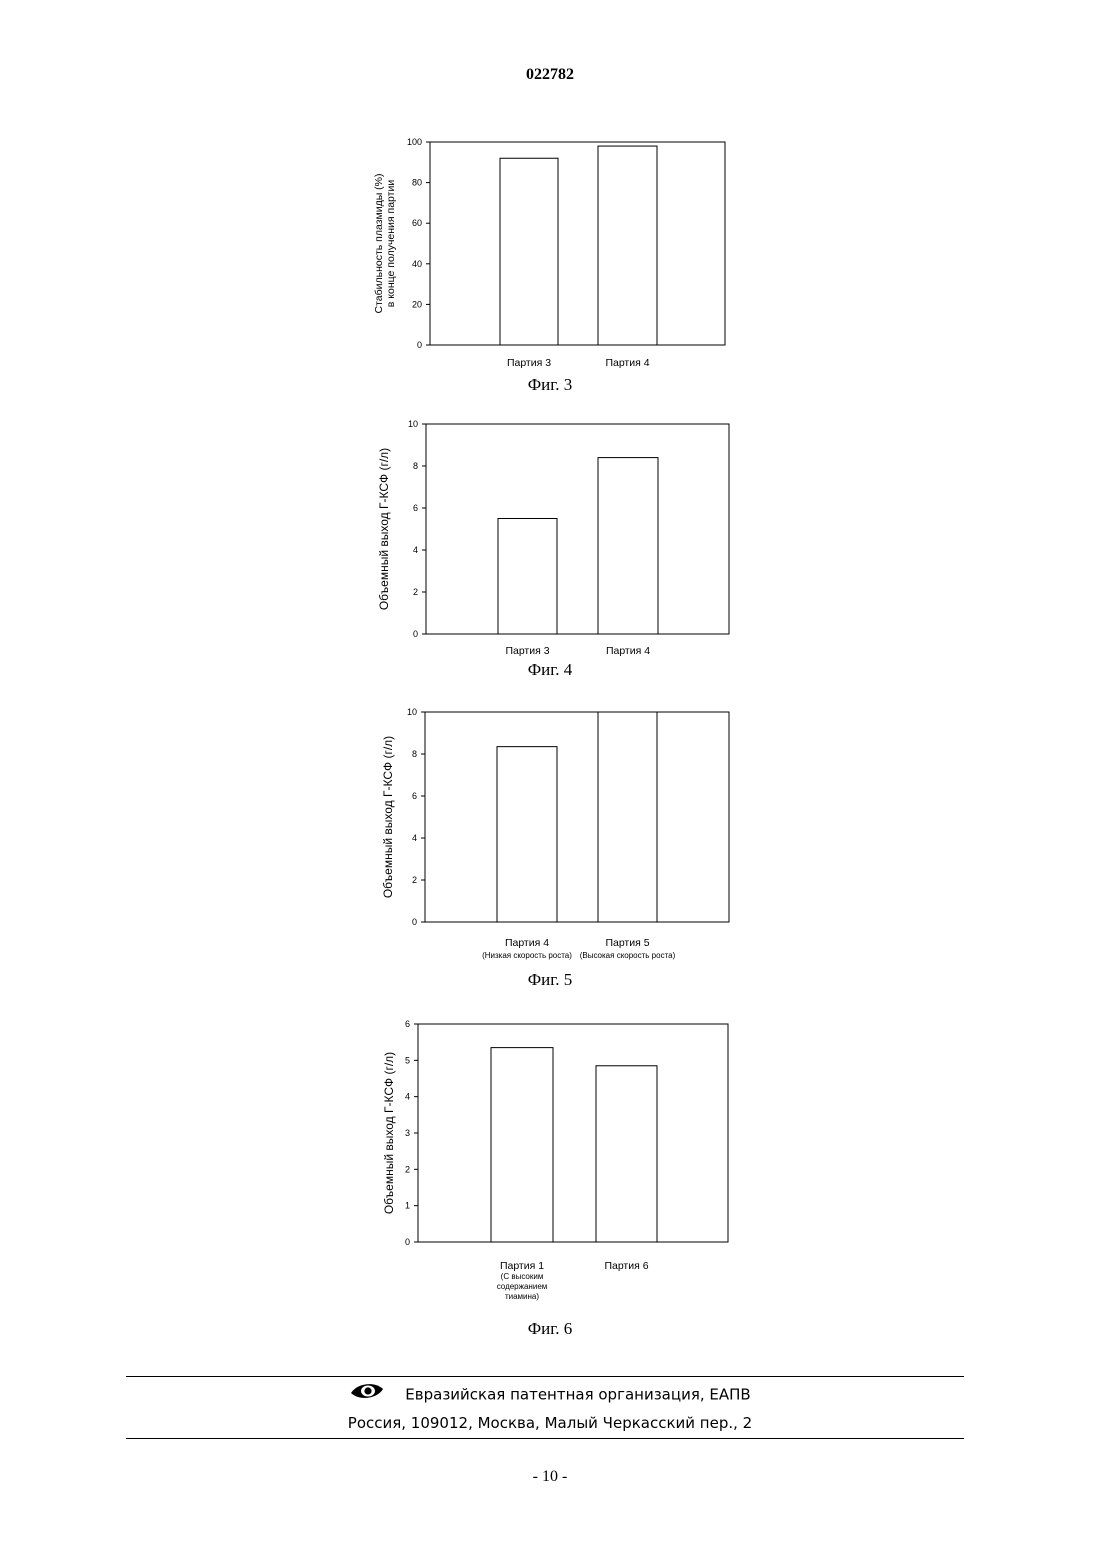  I want to click on category-label: Партия 6, so click(626, 1266).